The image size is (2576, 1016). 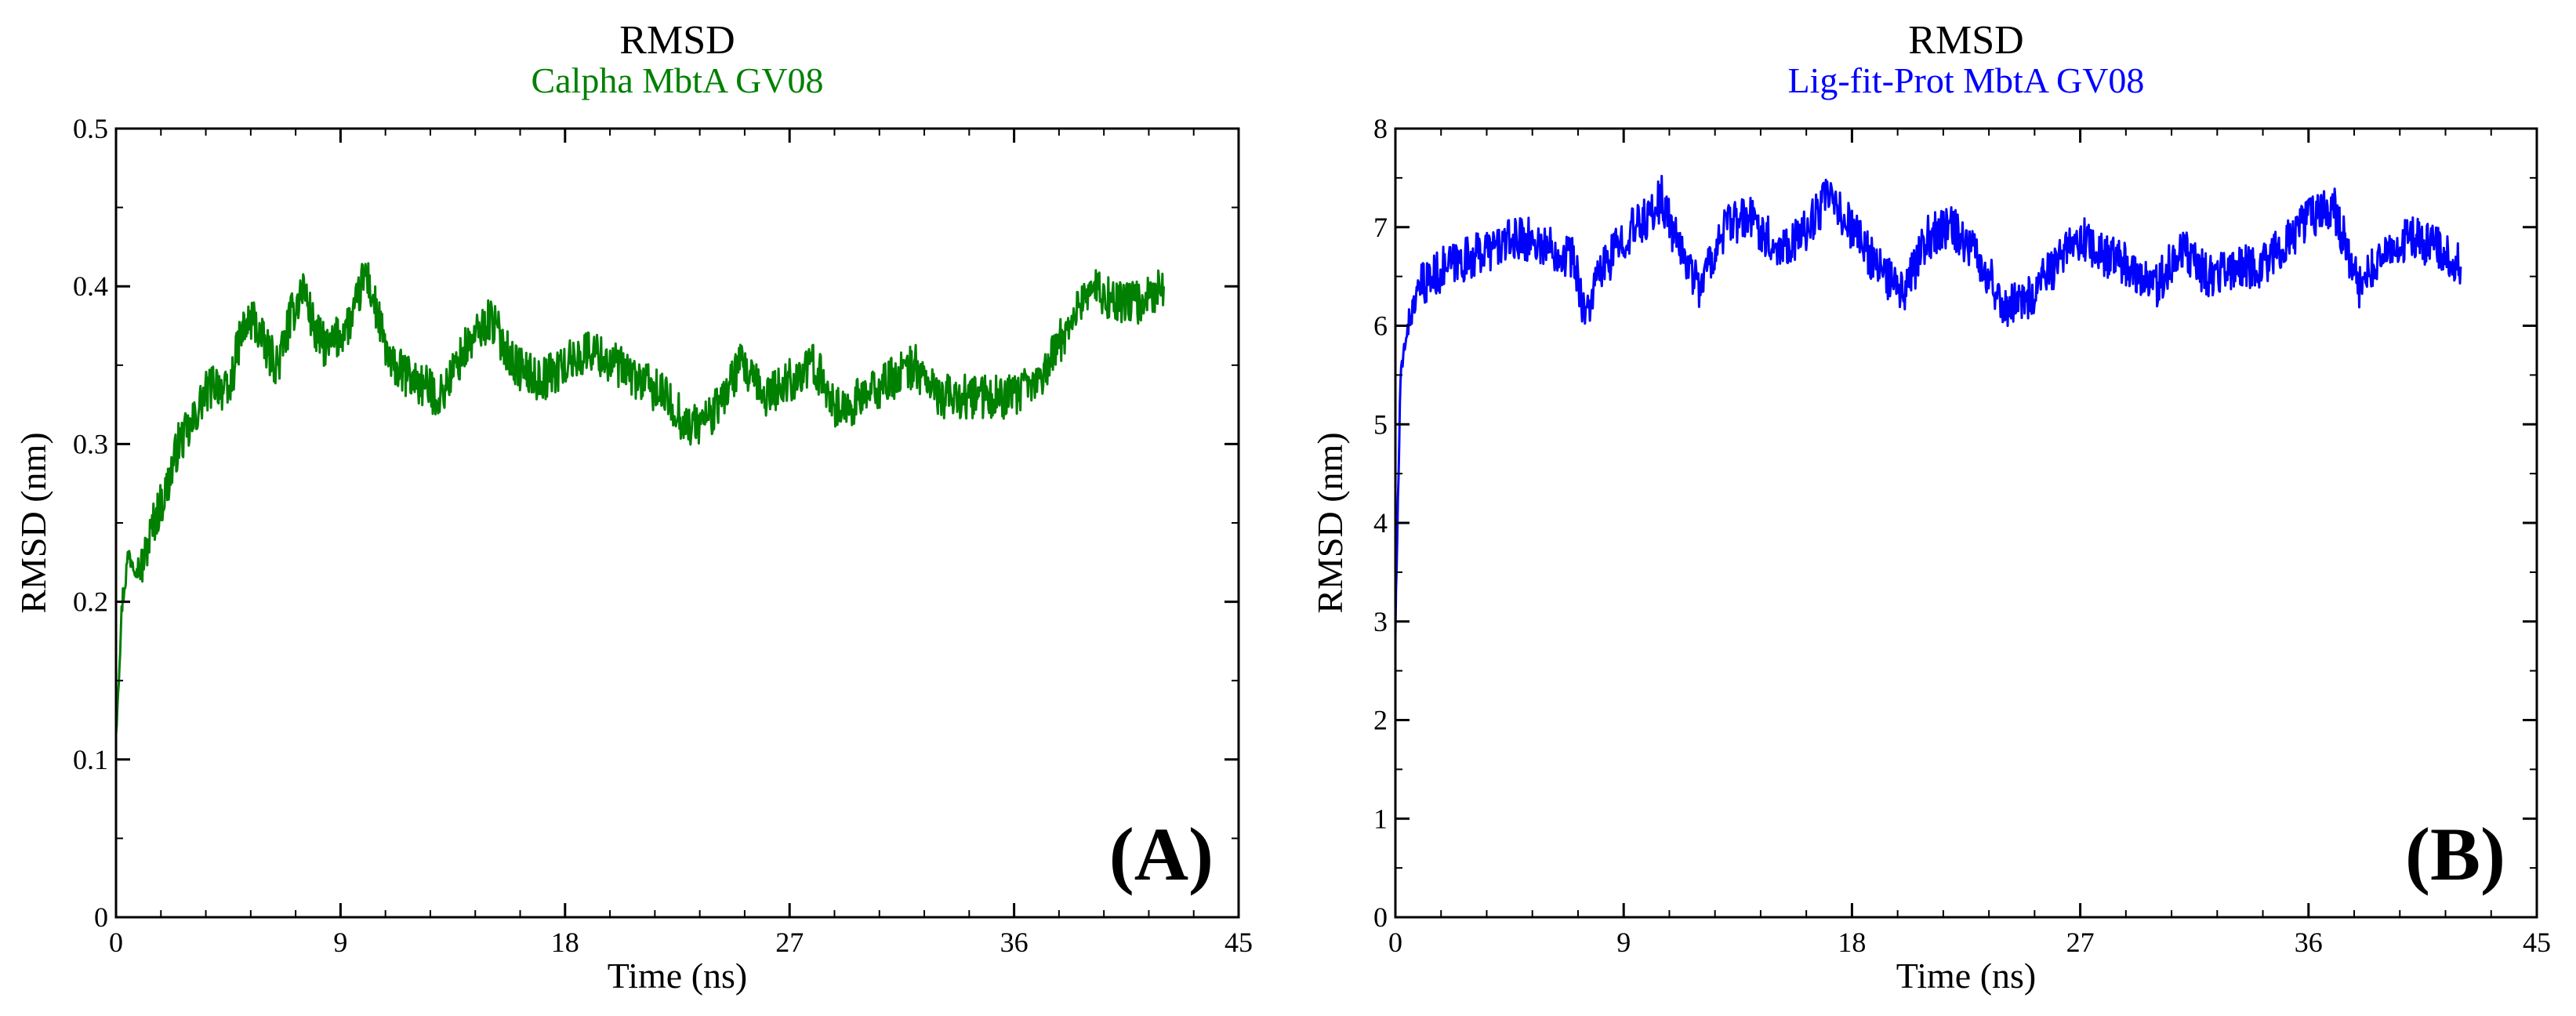 What do you see at coordinates (91, 443) in the screenshot?
I see `y-tick-label: 0.3` at bounding box center [91, 443].